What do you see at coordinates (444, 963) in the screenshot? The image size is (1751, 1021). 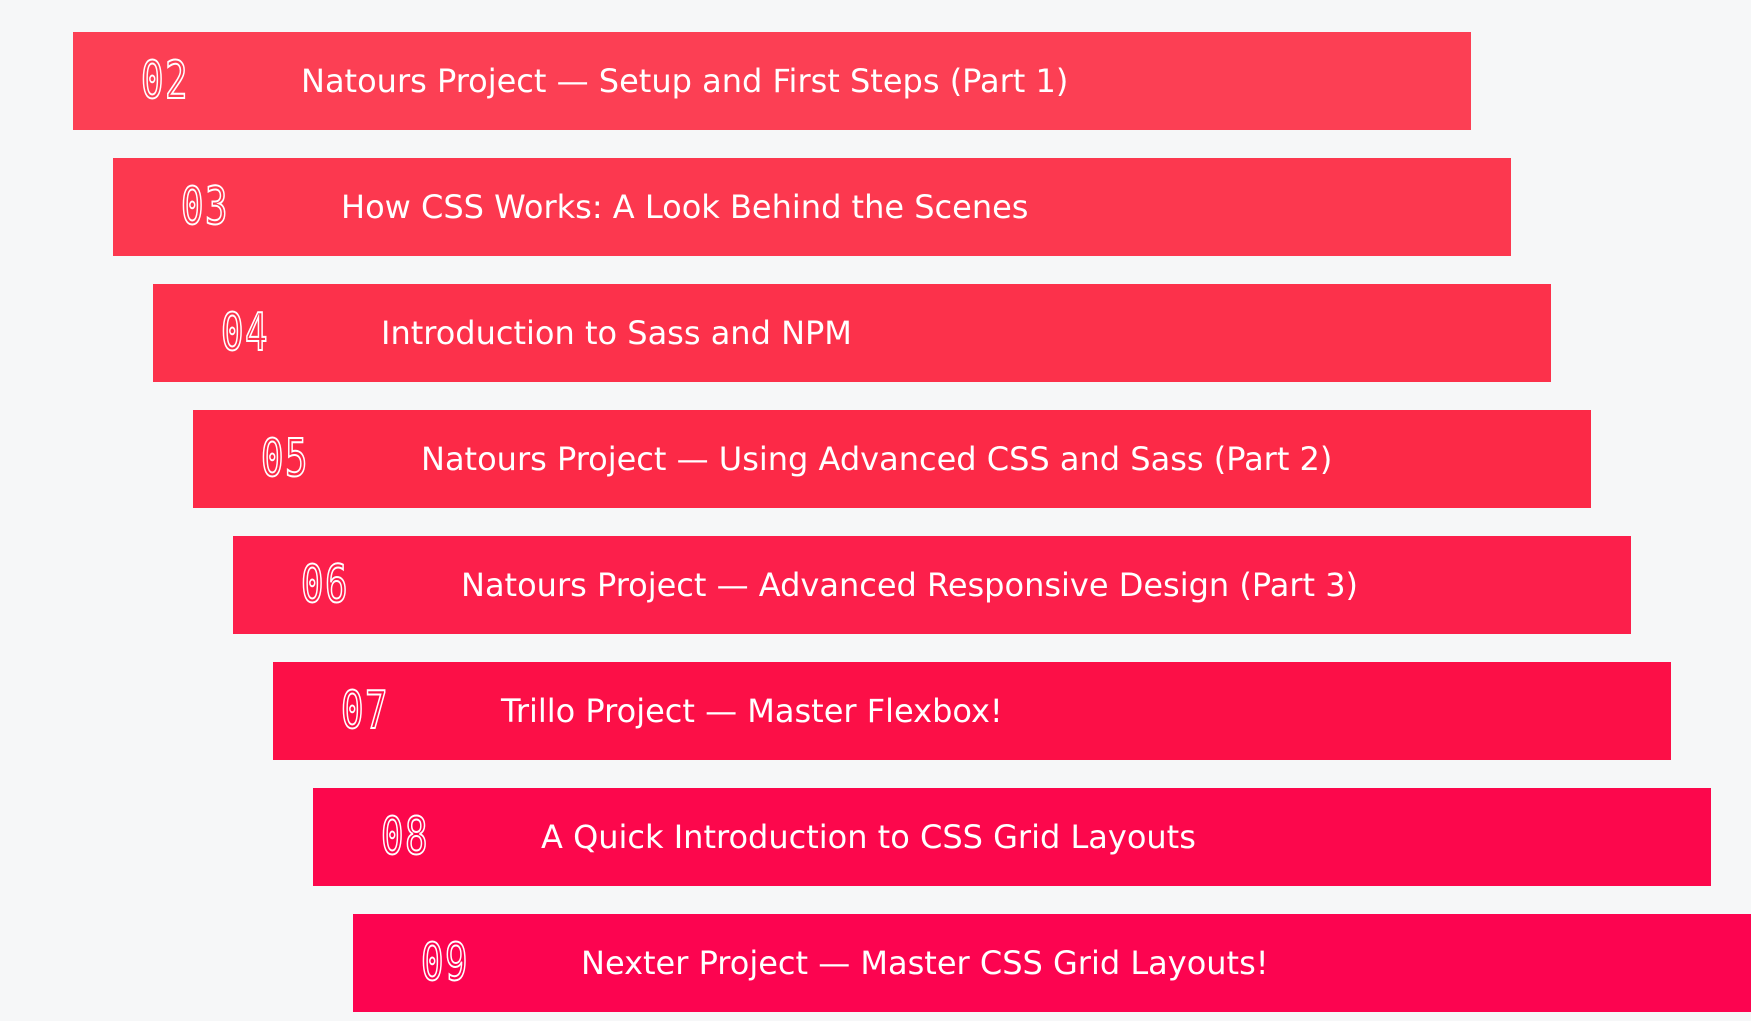 I see `section-number: 09` at bounding box center [444, 963].